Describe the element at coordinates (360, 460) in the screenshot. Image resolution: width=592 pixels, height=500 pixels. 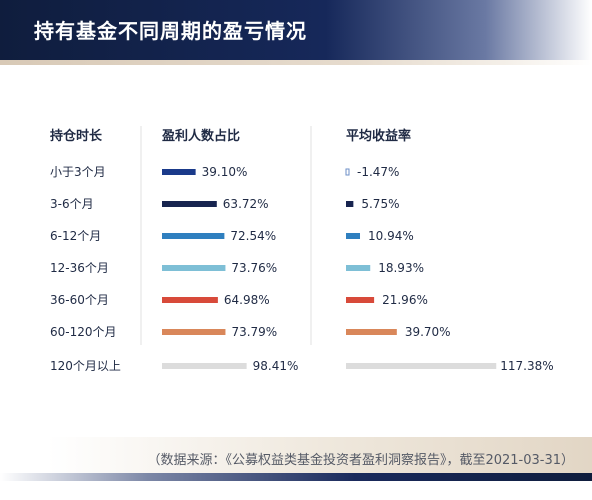
I see `source-note: （数据来源：《公募权益类基金投资者盈利洞察报告》，截至2021-03-31）` at that location.